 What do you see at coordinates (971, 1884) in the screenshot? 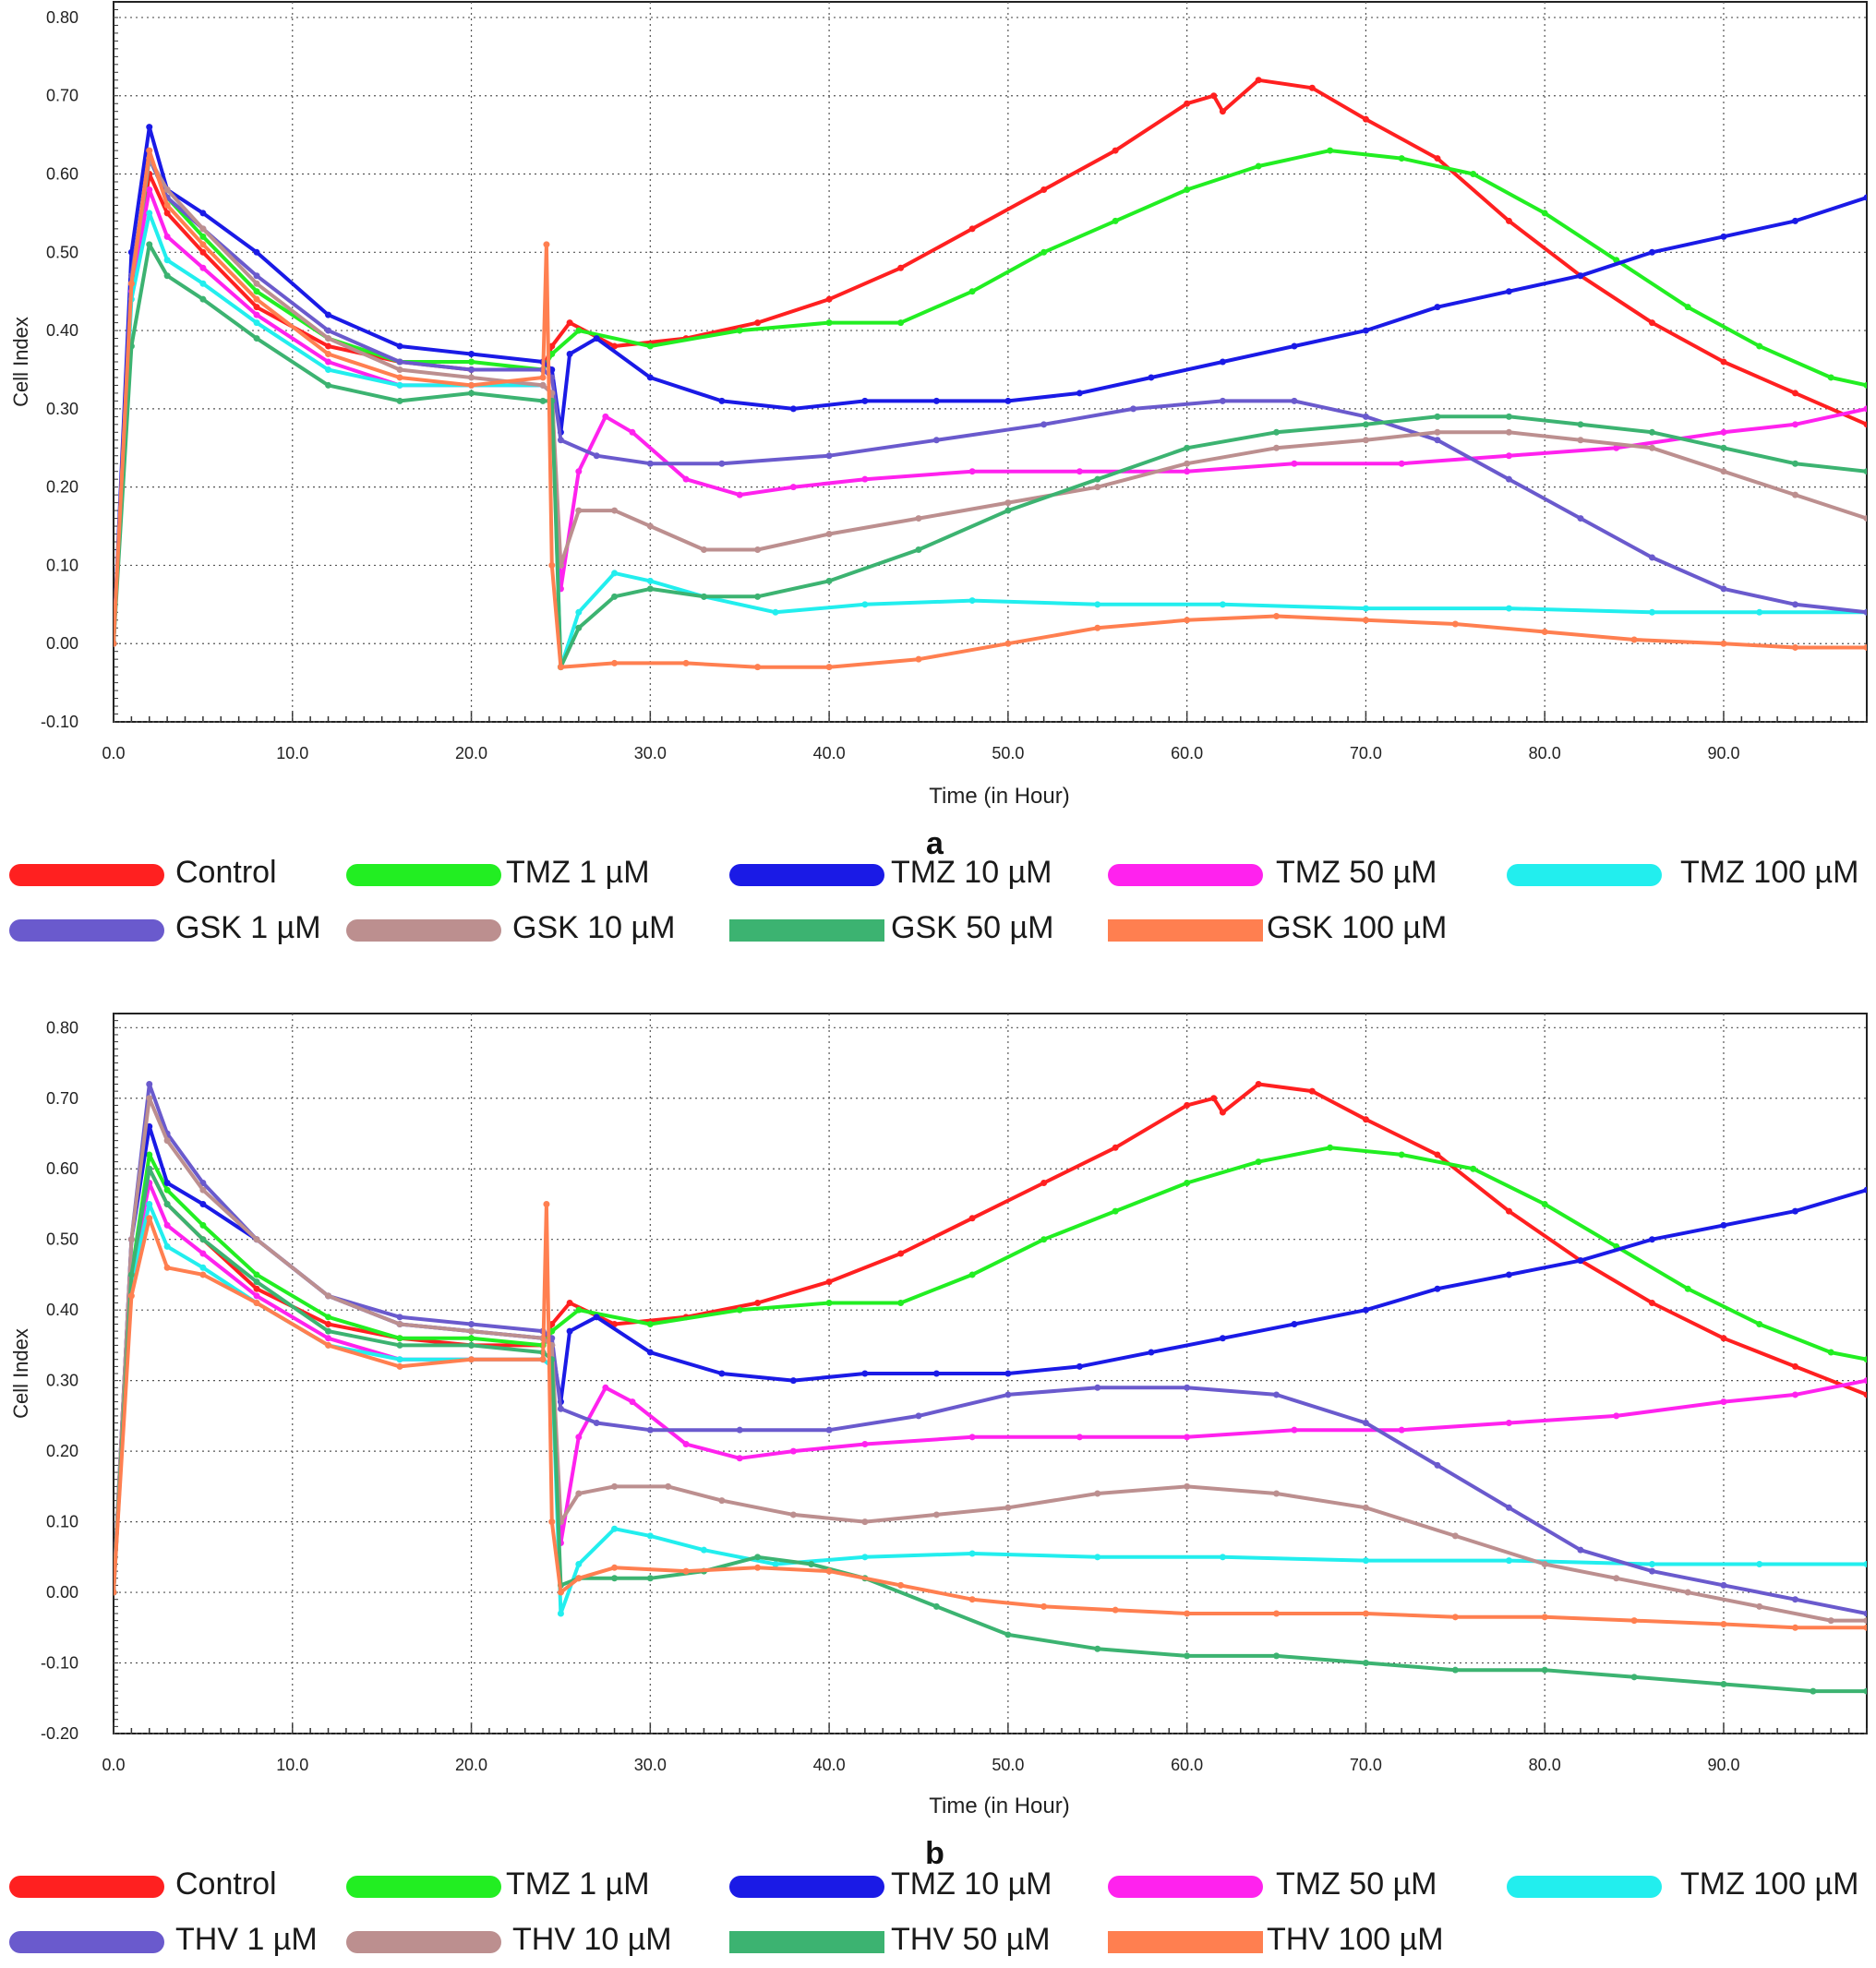
I see `legend-label-tmz-10-um: TMZ 10 µM` at bounding box center [971, 1884].